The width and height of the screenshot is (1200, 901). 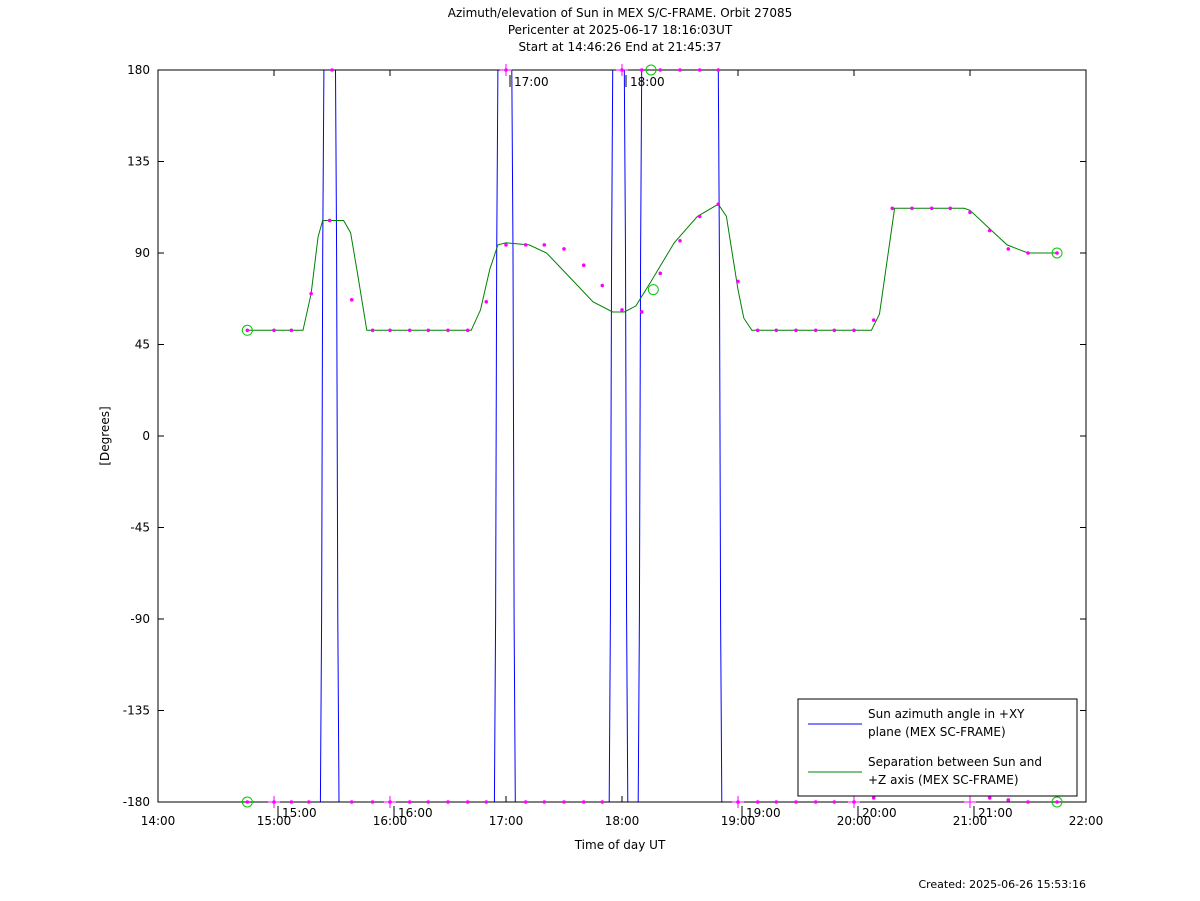 I want to click on x-tick-label: 22:00, so click(x=1086, y=821).